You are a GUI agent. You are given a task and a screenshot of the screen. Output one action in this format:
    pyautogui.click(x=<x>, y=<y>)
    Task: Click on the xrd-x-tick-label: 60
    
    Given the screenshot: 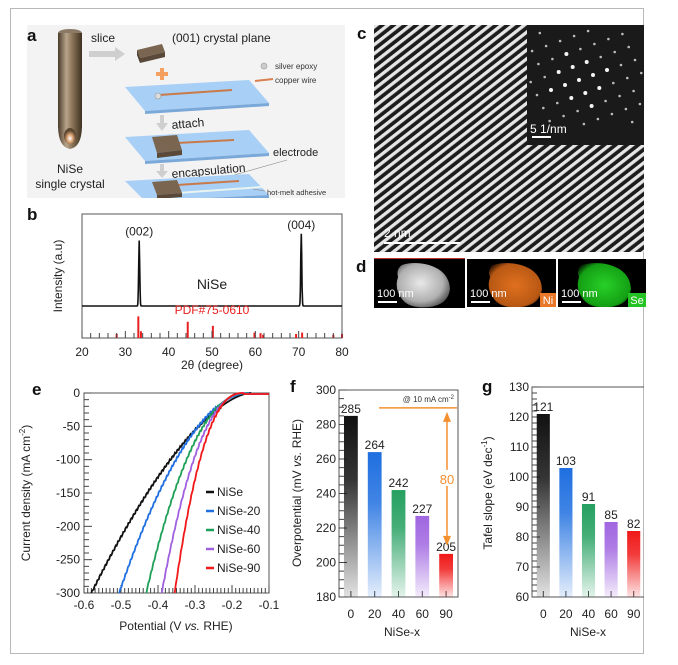 What is the action you would take?
    pyautogui.click(x=256, y=352)
    